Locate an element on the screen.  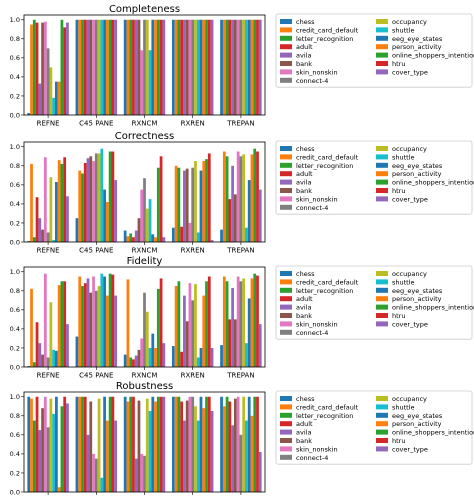
y-tick-label: 0.8 is located at coordinates (15, 39).